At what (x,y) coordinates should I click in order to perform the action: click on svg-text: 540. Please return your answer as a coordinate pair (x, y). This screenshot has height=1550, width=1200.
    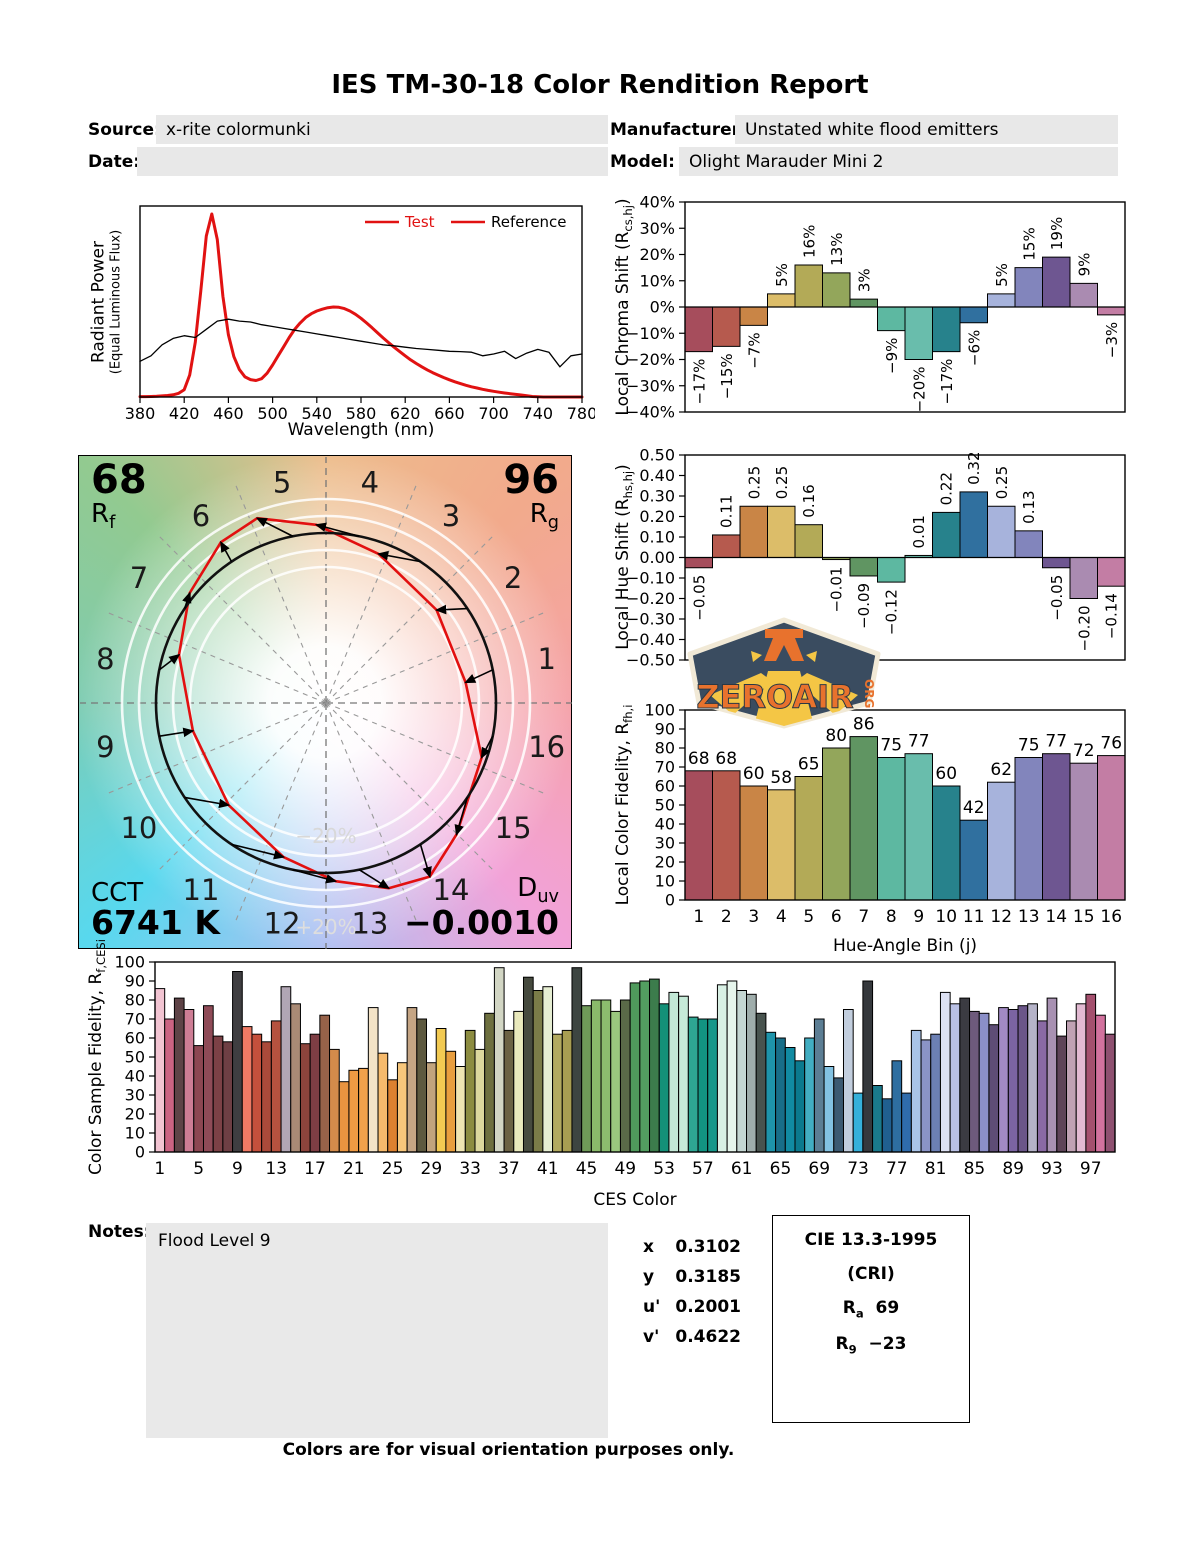
    Looking at the image, I should click on (317, 413).